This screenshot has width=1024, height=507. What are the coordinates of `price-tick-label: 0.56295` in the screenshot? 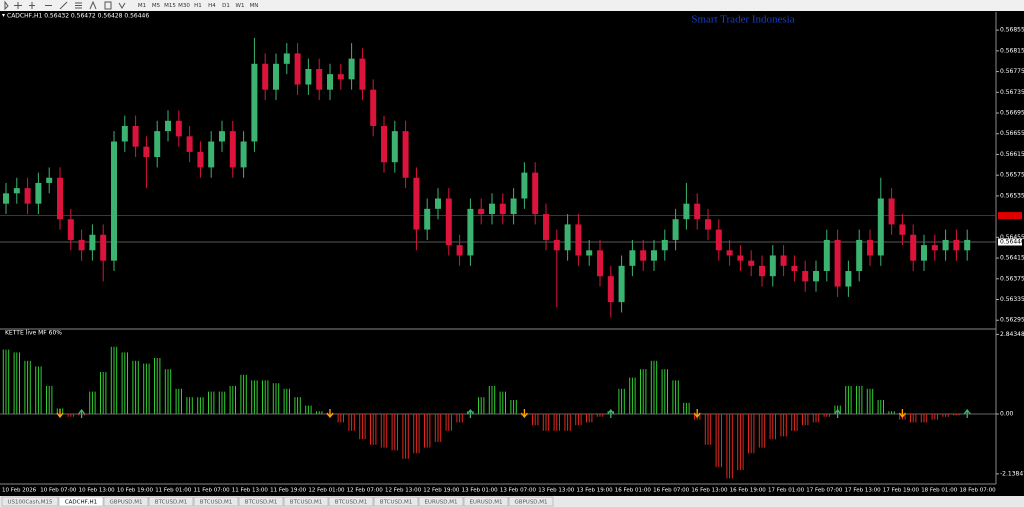 It's located at (1012, 320).